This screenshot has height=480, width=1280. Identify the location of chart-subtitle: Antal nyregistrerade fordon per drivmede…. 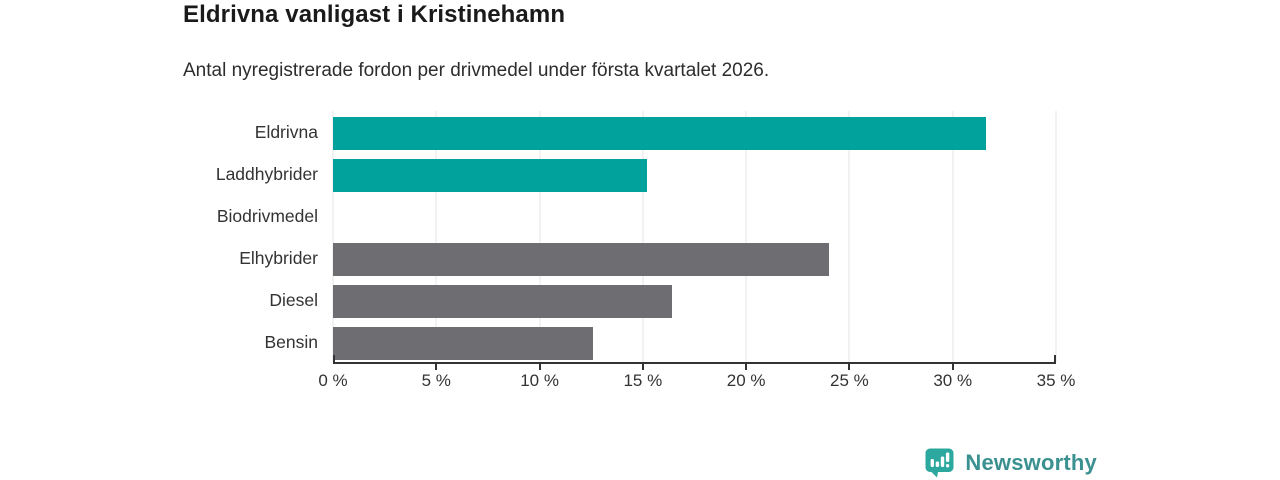
(476, 70).